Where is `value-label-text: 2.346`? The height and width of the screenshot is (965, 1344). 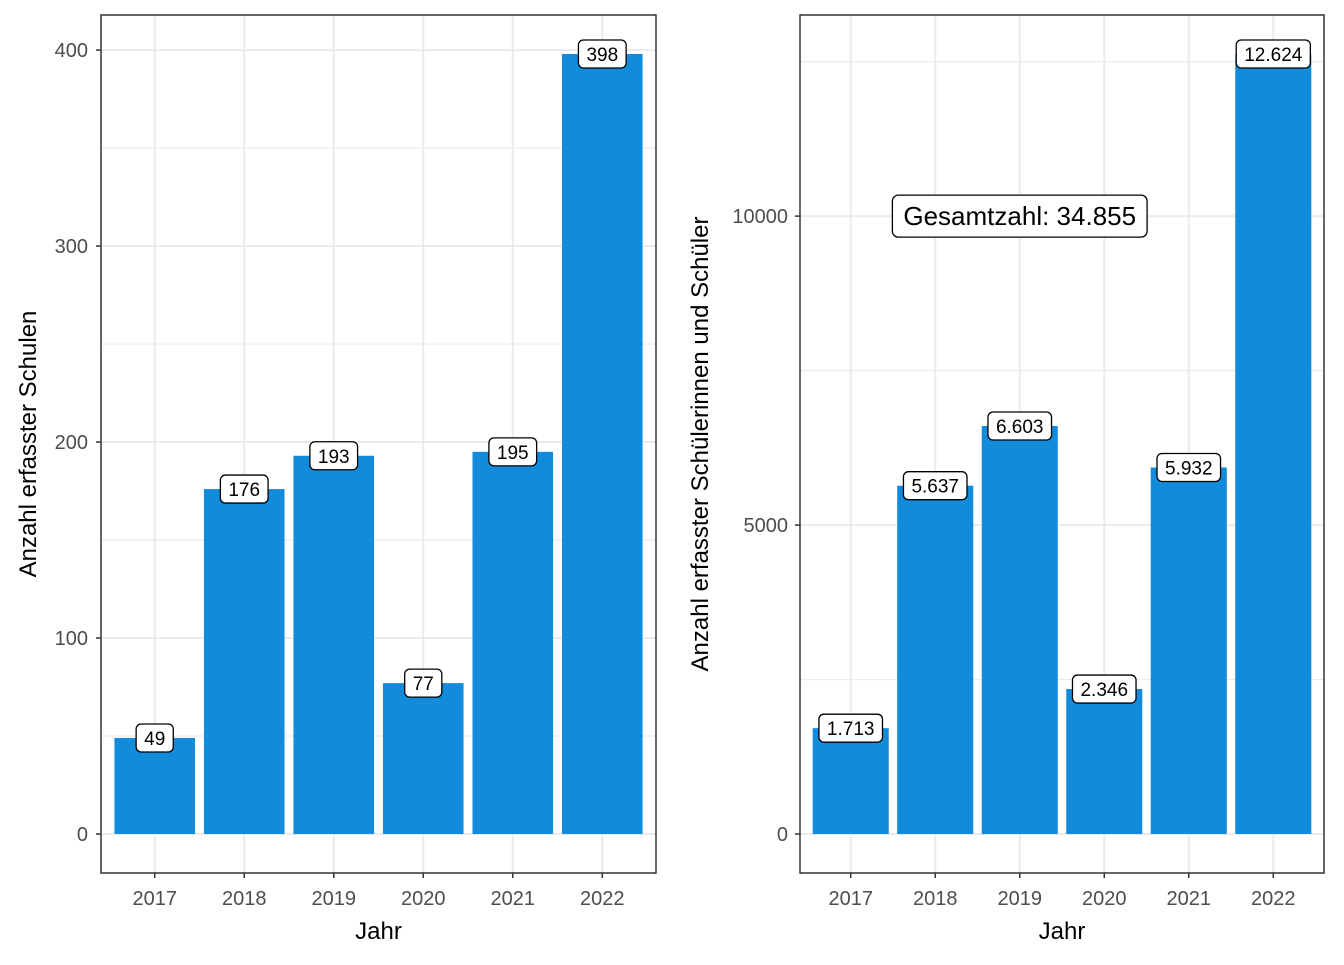
value-label-text: 2.346 is located at coordinates (1104, 690).